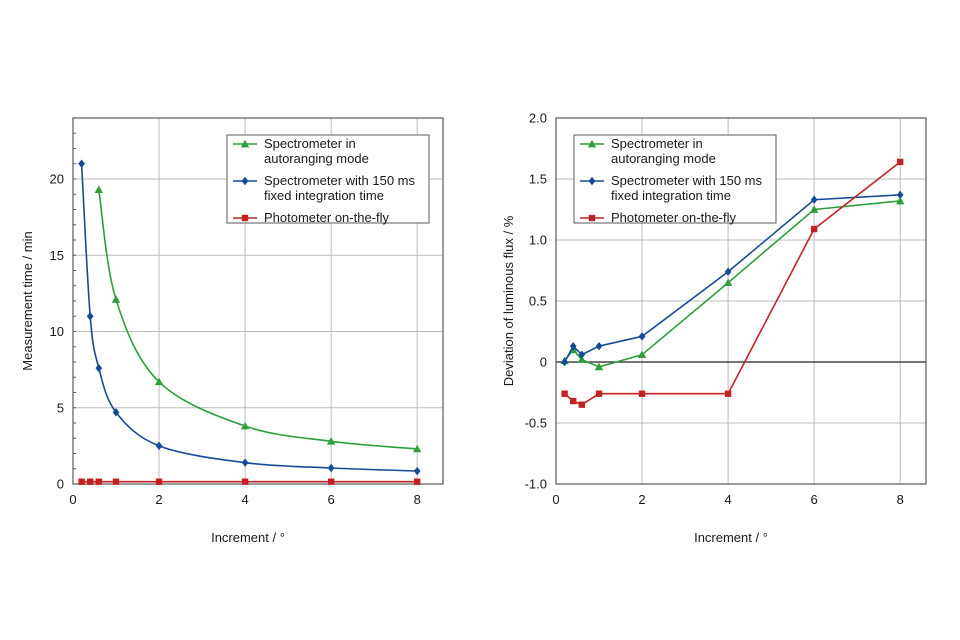  Describe the element at coordinates (538, 179) in the screenshot. I see `y-tick-label: 1.5` at that location.